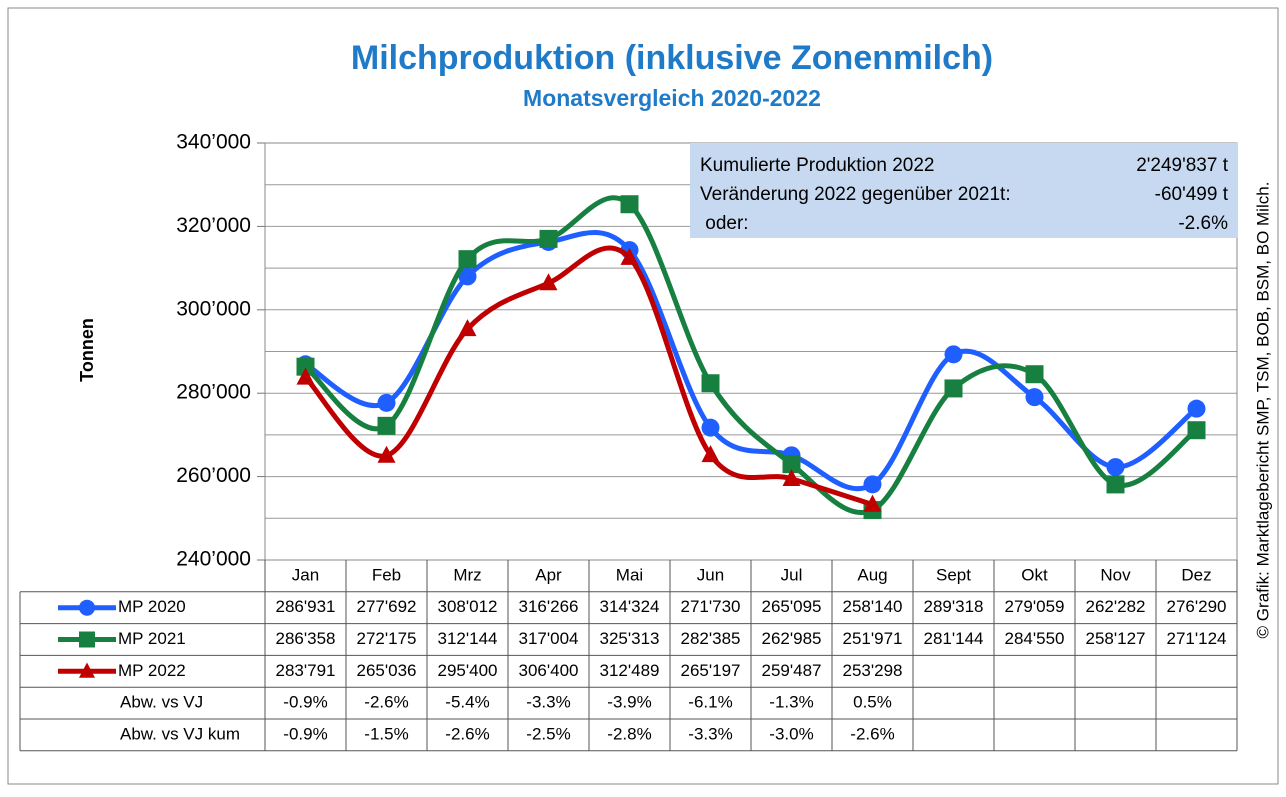 This screenshot has height=797, width=1286. I want to click on table-value: 283'791, so click(306, 670).